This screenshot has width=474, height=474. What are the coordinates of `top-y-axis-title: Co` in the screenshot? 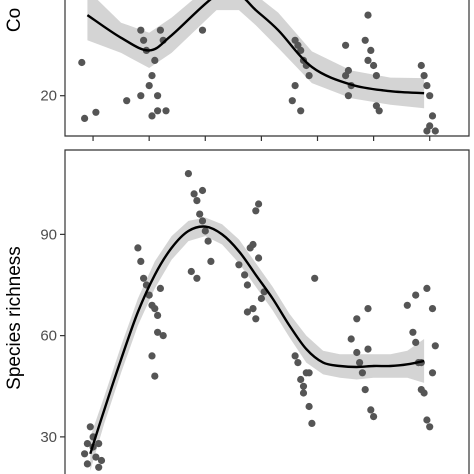 It's located at (14, 20).